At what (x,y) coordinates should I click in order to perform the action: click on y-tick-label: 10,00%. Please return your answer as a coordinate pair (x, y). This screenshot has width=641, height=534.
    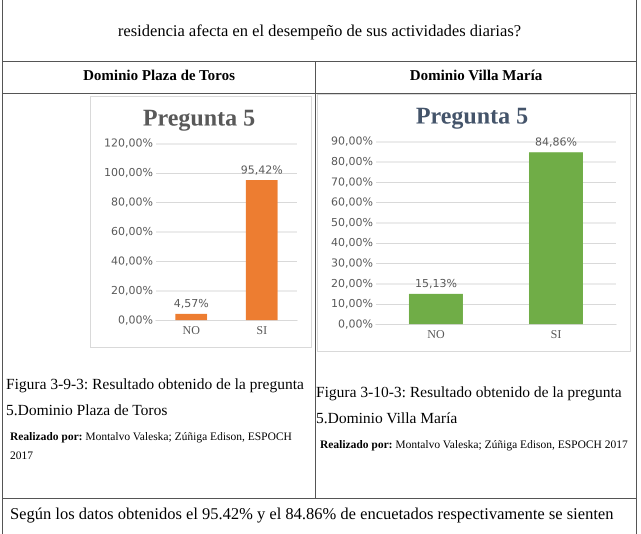
    Looking at the image, I should click on (351, 303).